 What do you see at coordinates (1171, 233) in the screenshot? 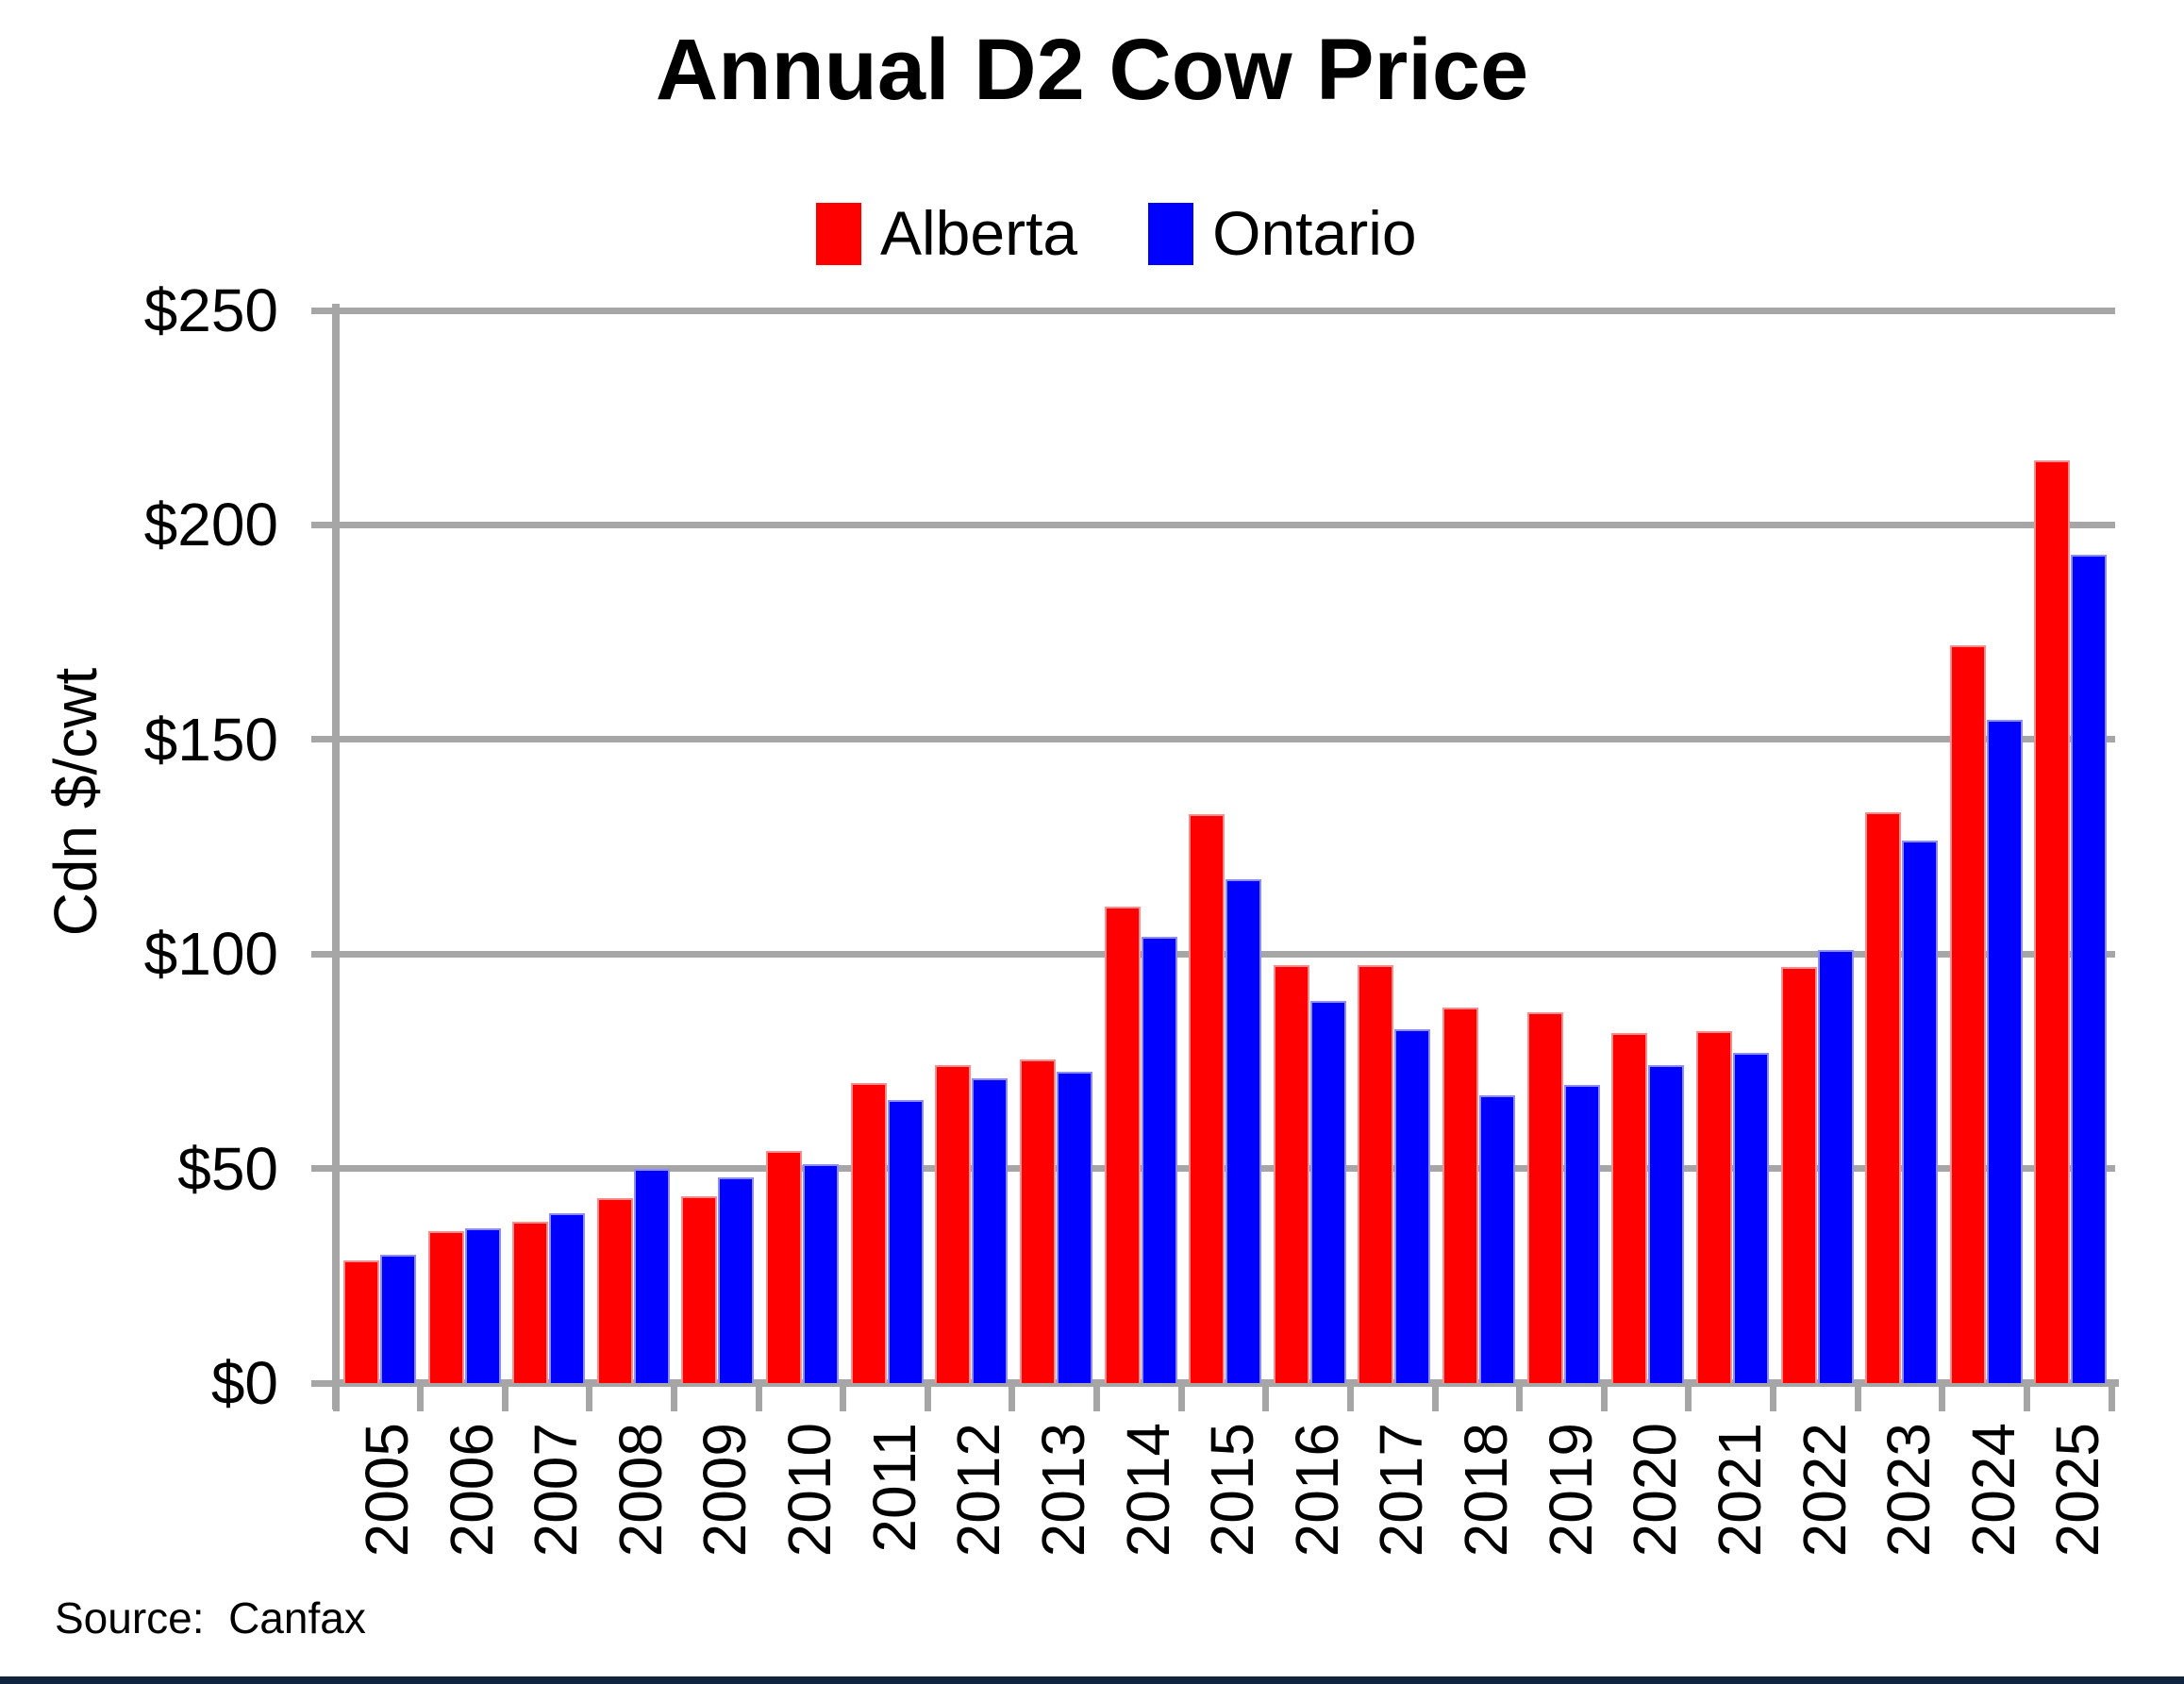
I see `legend-swatch-ontario-icon` at bounding box center [1171, 233].